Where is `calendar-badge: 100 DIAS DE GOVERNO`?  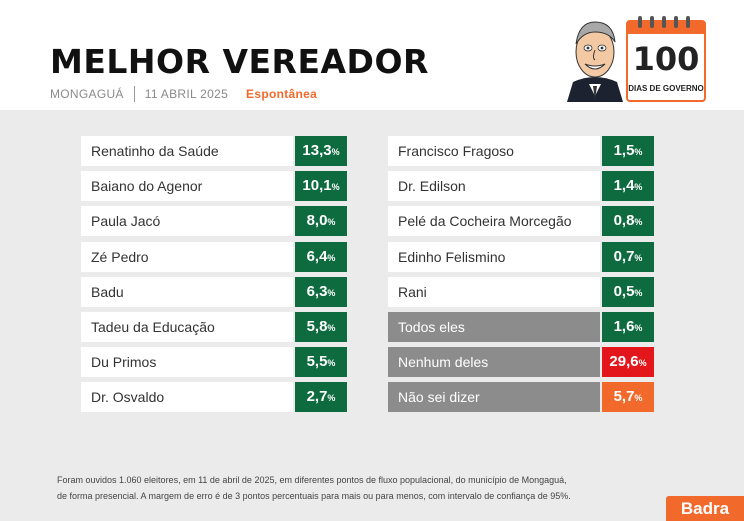 calendar-badge: 100 DIAS DE GOVERNO is located at coordinates (666, 59).